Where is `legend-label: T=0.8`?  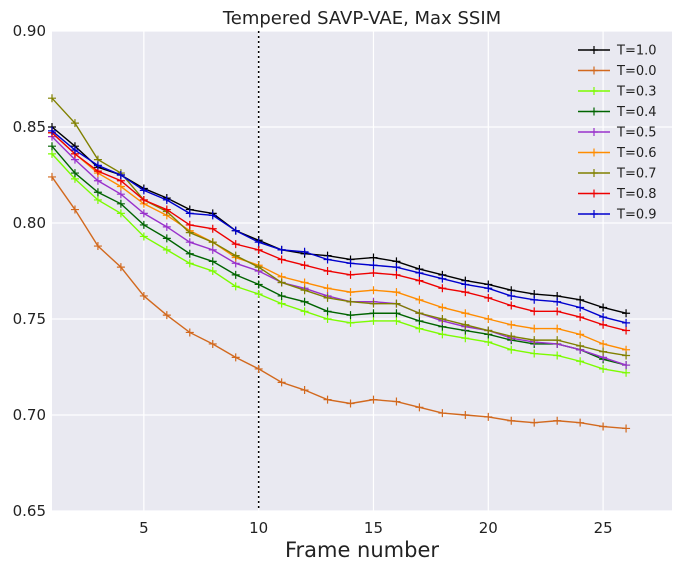
legend-label: T=0.8 is located at coordinates (636, 194).